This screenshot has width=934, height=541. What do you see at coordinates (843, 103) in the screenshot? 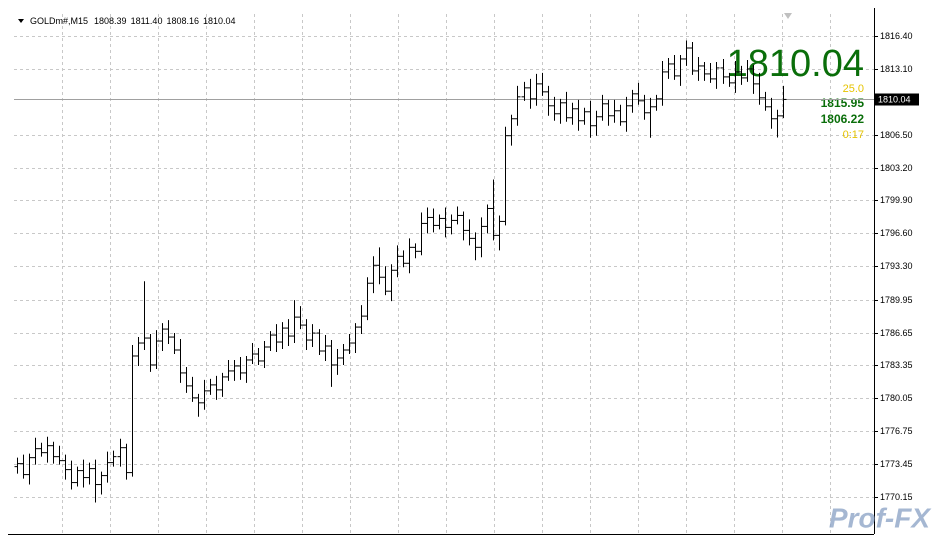
I see `day-high: 1815.95` at bounding box center [843, 103].